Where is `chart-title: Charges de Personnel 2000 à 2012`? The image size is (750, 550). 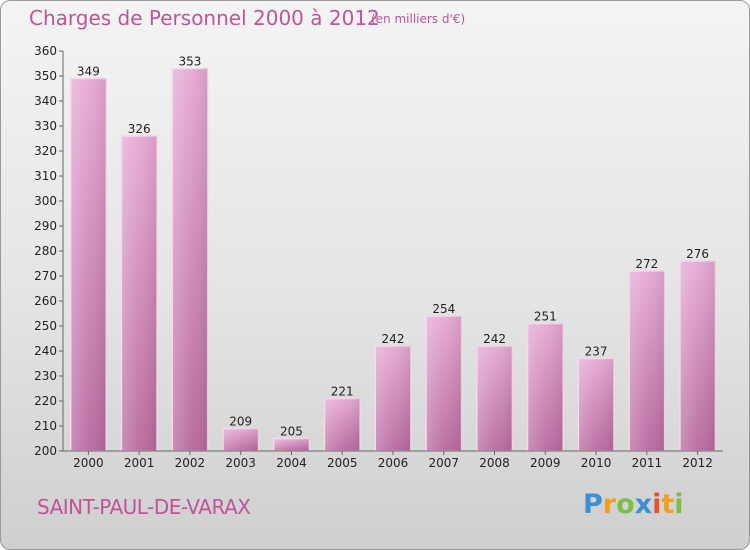 chart-title: Charges de Personnel 2000 à 2012 is located at coordinates (204, 18).